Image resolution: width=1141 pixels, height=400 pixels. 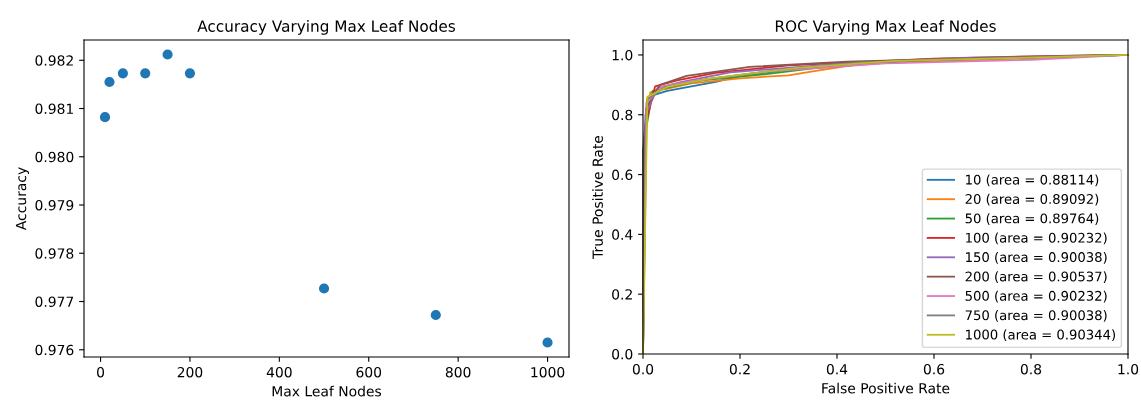 What do you see at coordinates (1036, 257) in the screenshot?
I see `legend-label: 150 (area = 0.90038)` at bounding box center [1036, 257].